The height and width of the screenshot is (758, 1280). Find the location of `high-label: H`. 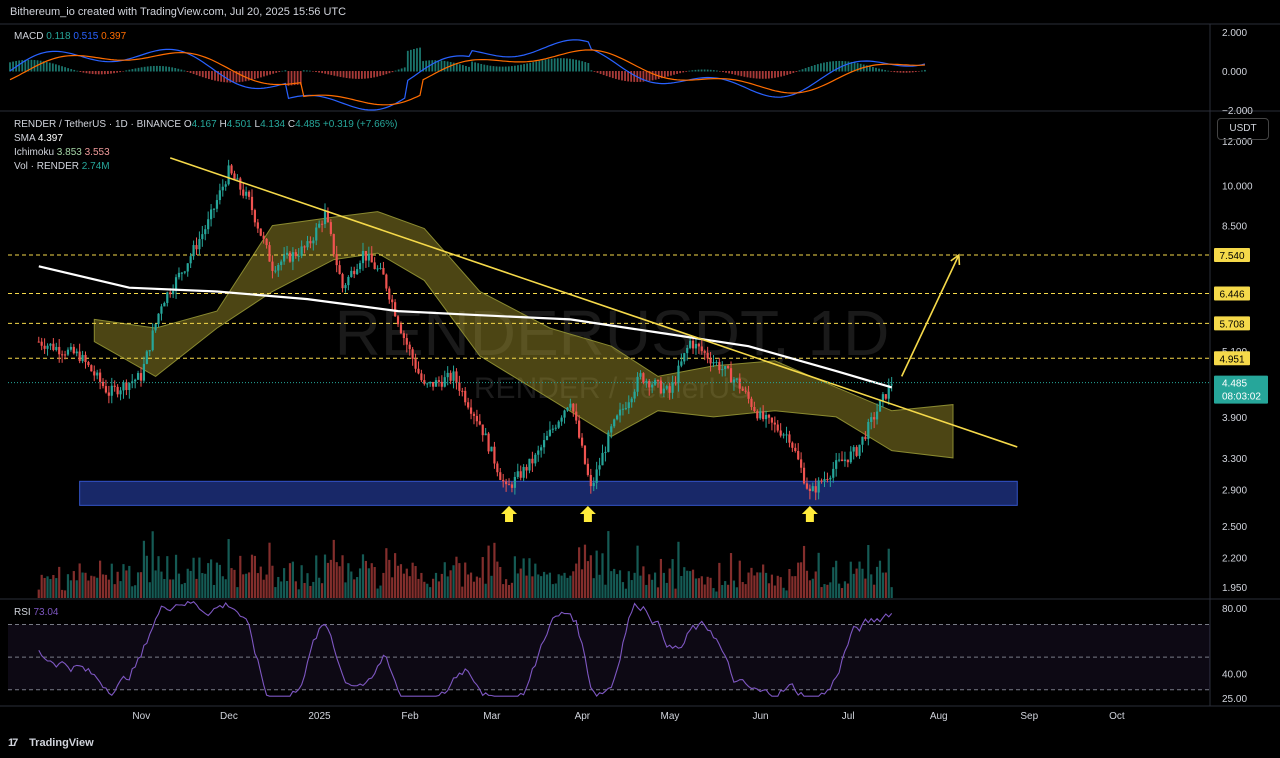

high-label: H is located at coordinates (223, 124).